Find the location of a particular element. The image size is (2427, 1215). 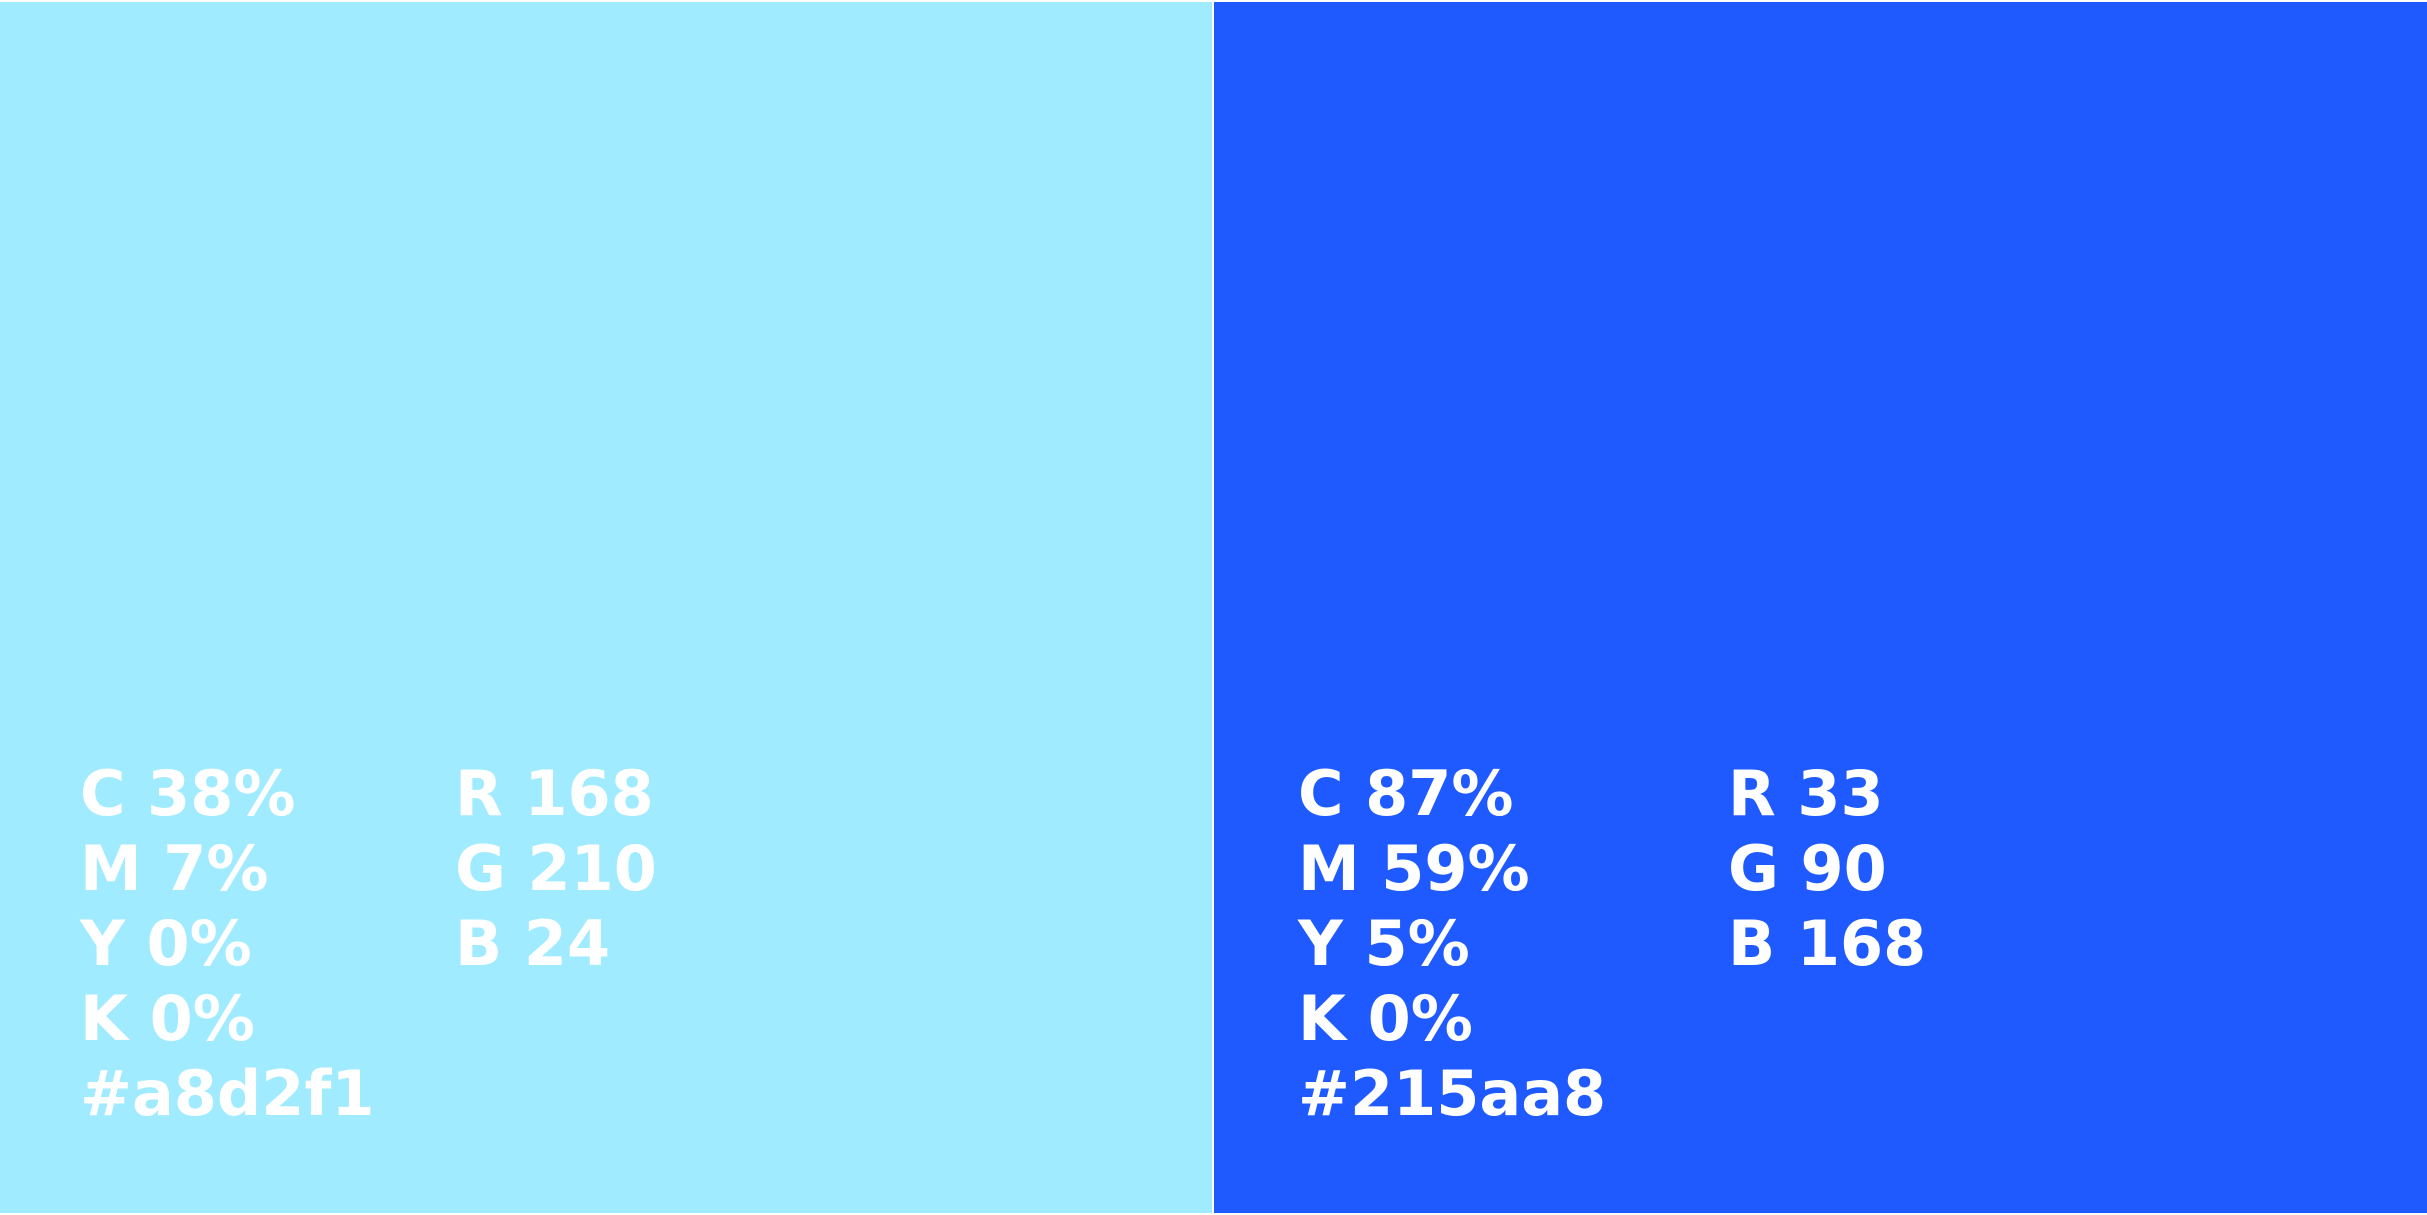

rgb-green: G 210 is located at coordinates (556, 868).